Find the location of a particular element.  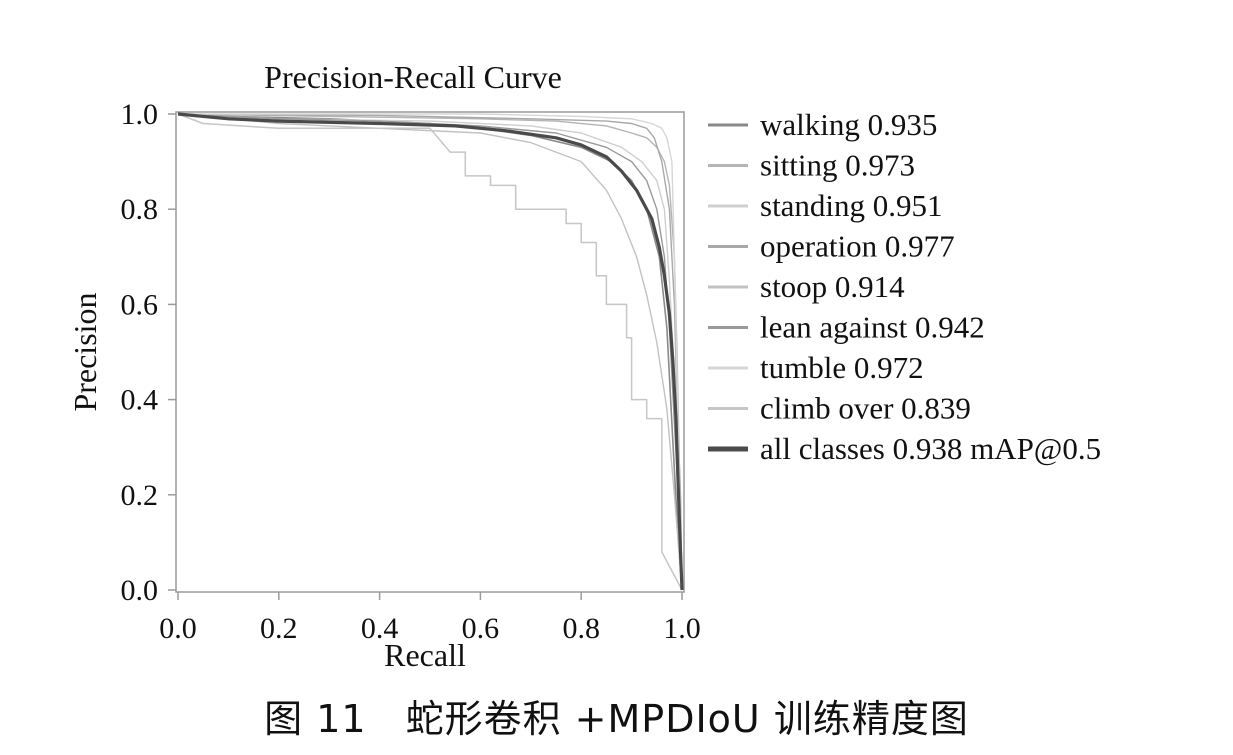

chart-title: Precision-Recall Curve is located at coordinates (413, 77).